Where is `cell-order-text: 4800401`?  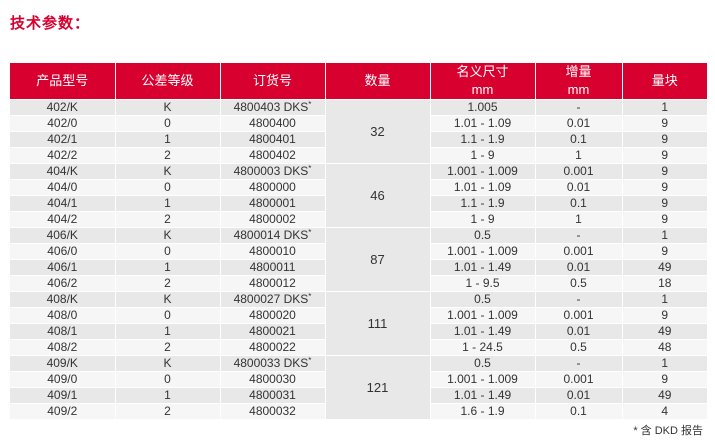 cell-order-text: 4800401 is located at coordinates (272, 139).